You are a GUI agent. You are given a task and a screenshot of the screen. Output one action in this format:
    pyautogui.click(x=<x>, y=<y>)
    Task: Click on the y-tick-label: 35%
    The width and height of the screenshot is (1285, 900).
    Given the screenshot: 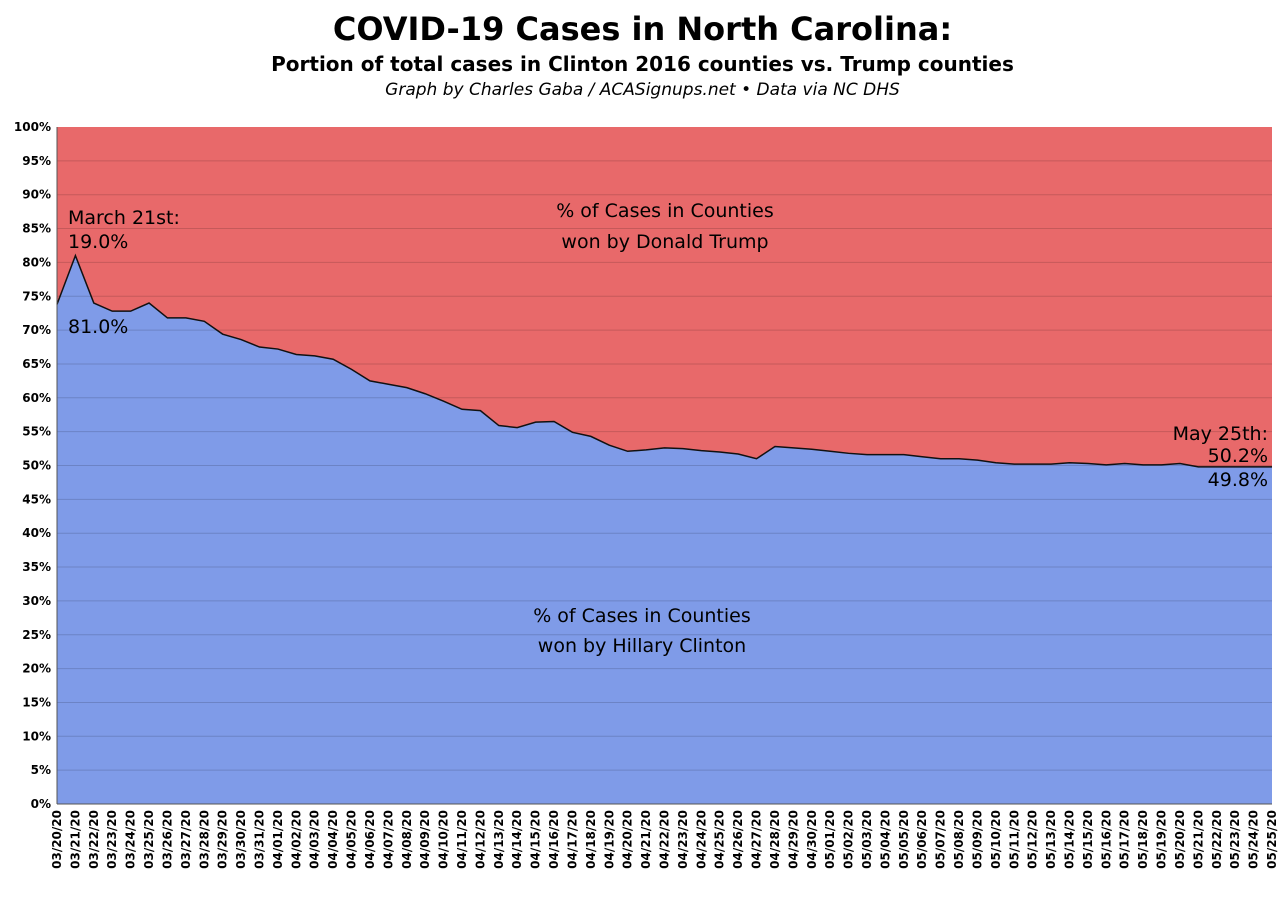 What is the action you would take?
    pyautogui.click(x=36, y=567)
    